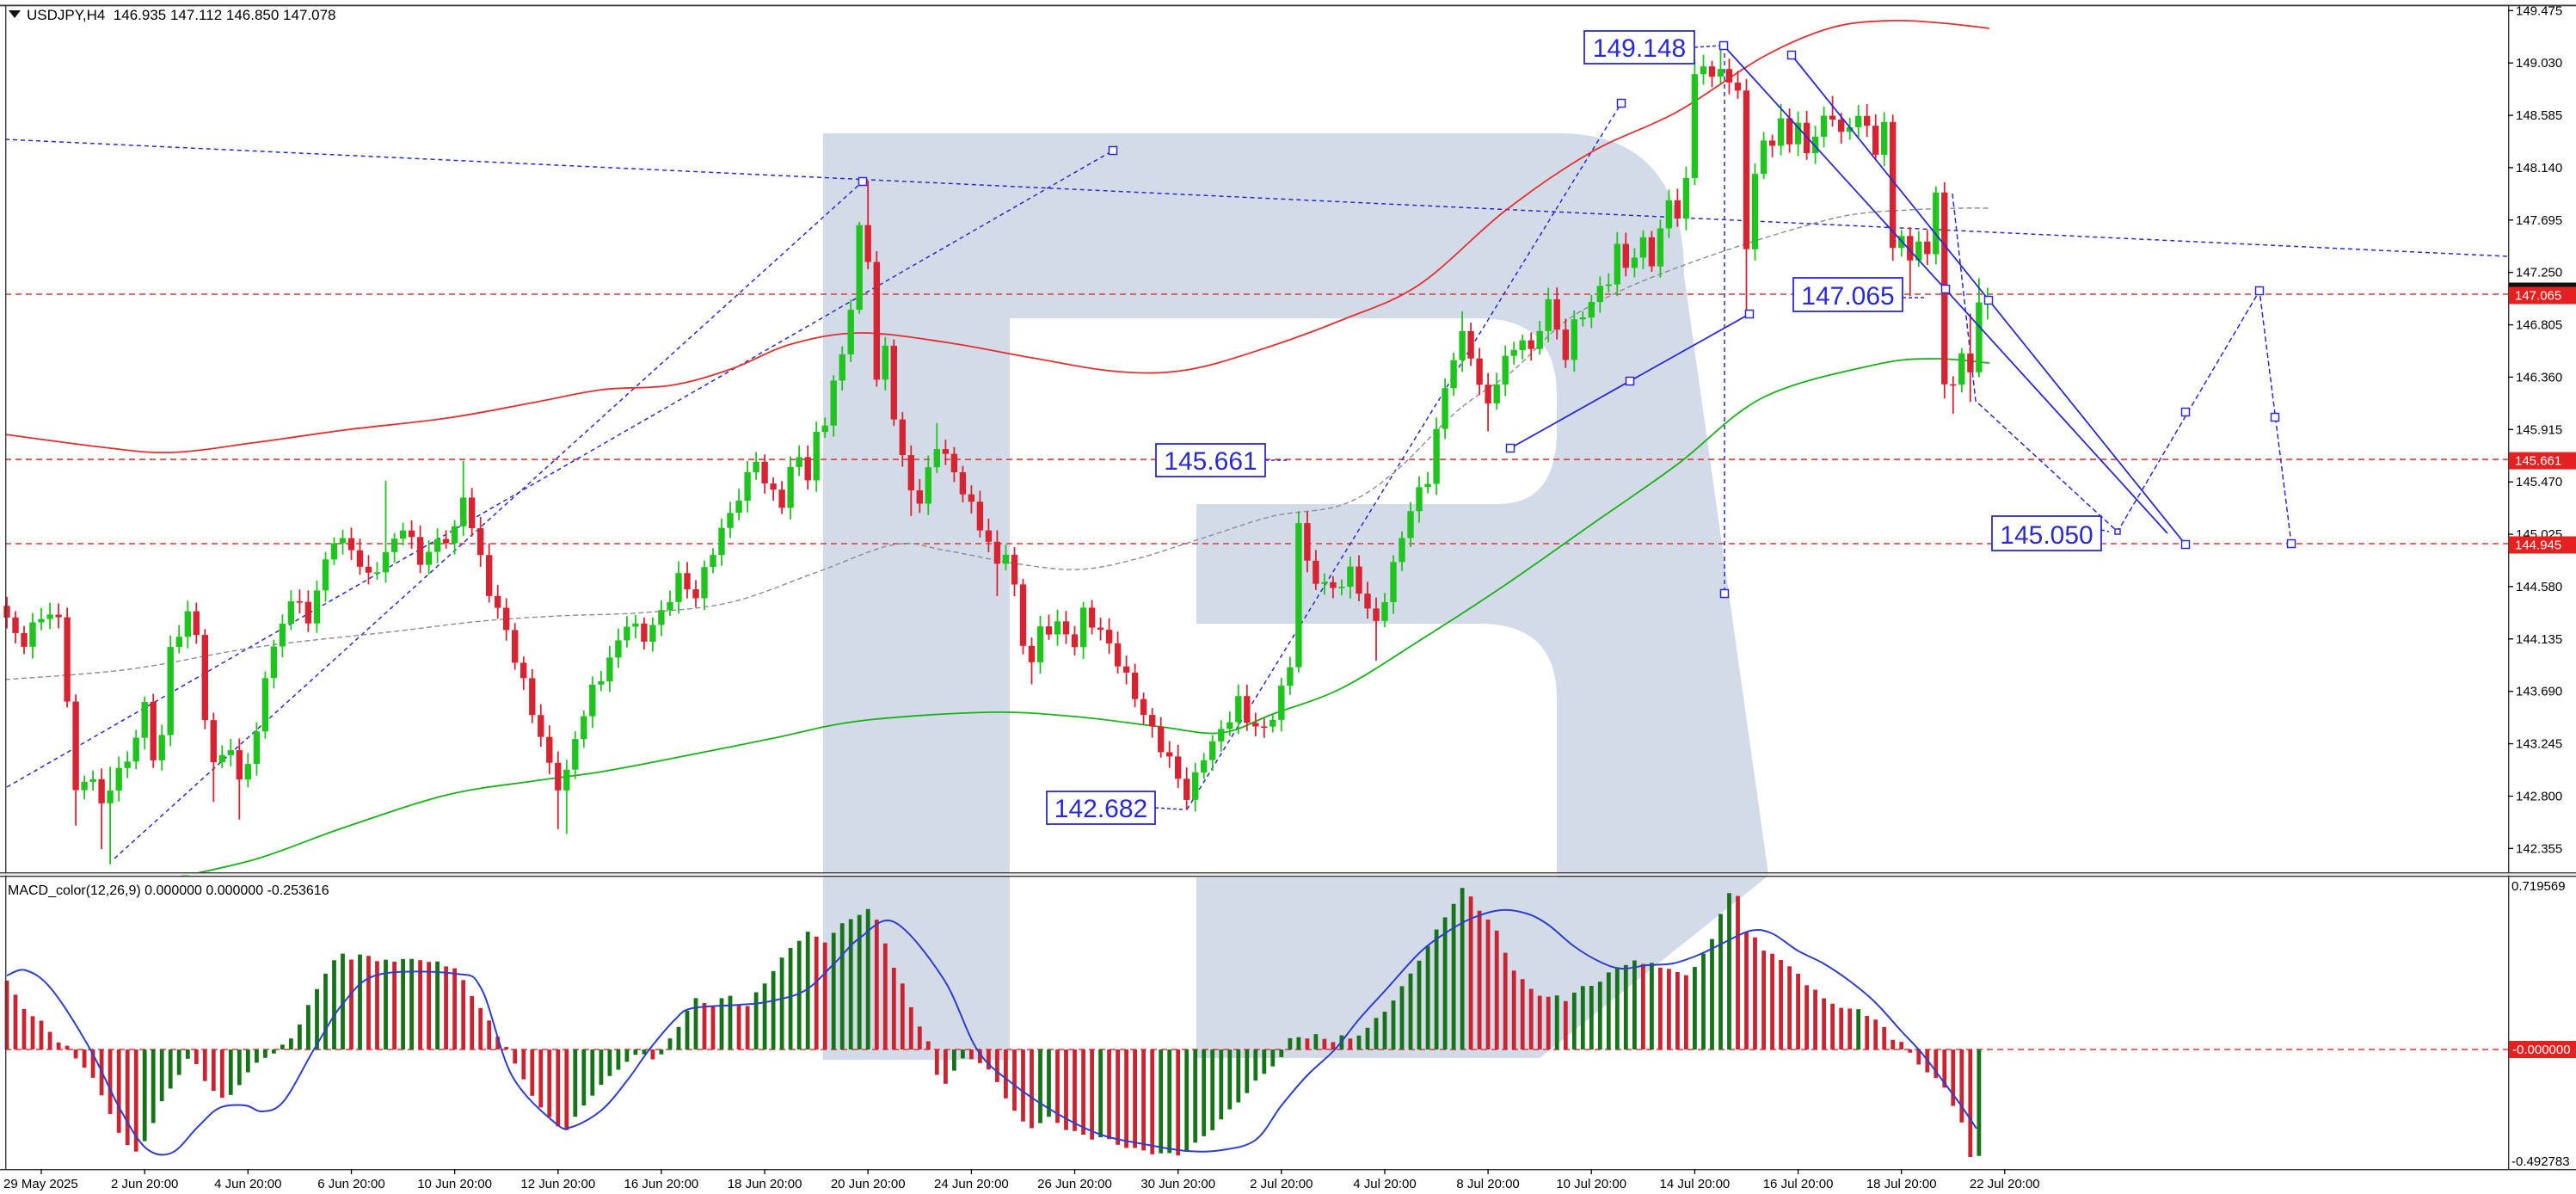 This screenshot has height=1194, width=2576. I want to click on svg-text: 143.245, so click(2539, 745).